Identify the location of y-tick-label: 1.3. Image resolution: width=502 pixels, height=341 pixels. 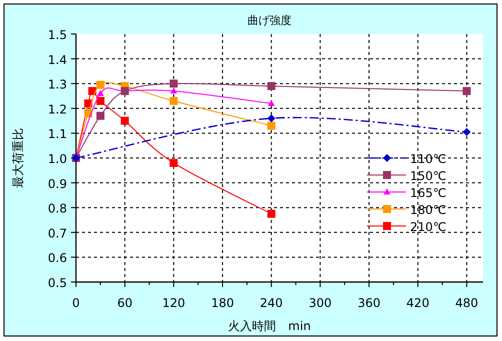
(57, 85).